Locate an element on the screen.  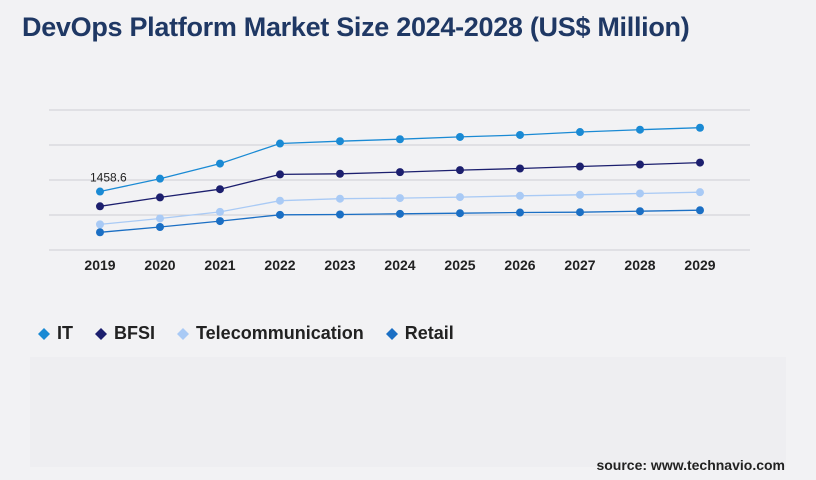
data-point-bfsi-2029 is located at coordinates (700, 162).